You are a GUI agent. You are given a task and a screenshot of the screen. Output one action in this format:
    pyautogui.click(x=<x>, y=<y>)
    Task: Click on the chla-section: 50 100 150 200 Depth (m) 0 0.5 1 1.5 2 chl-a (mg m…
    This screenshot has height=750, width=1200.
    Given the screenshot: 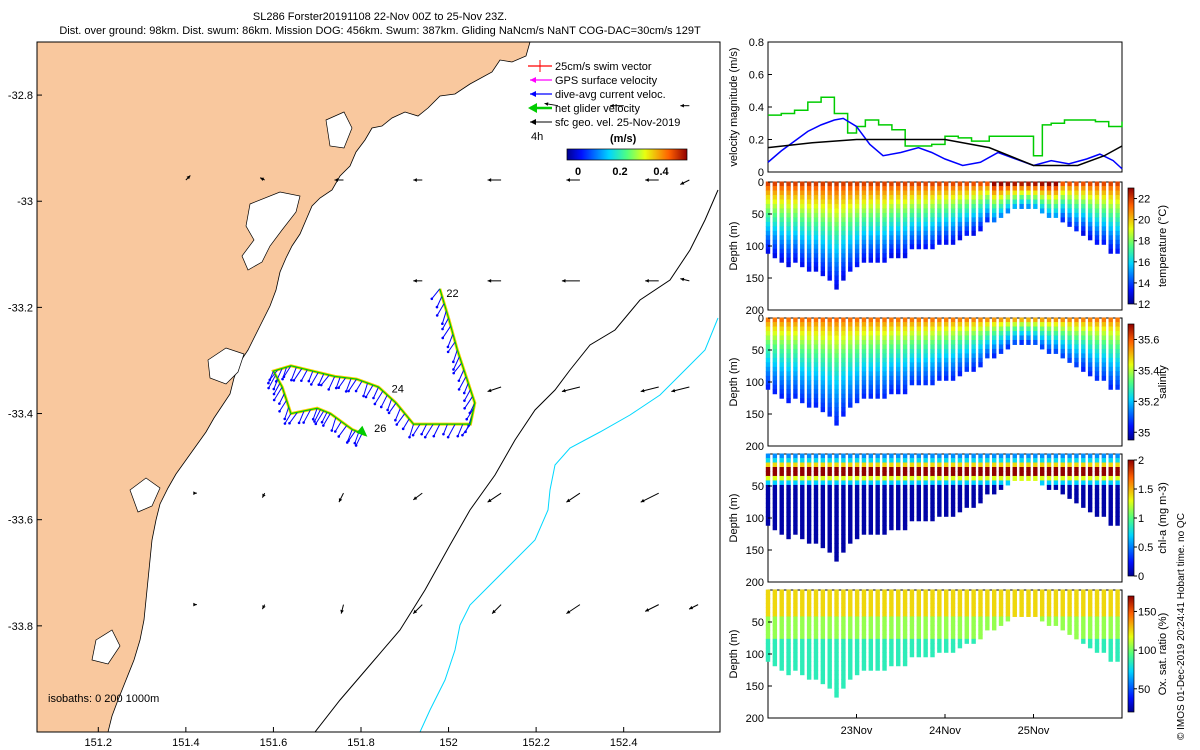 What is the action you would take?
    pyautogui.click(x=948, y=521)
    